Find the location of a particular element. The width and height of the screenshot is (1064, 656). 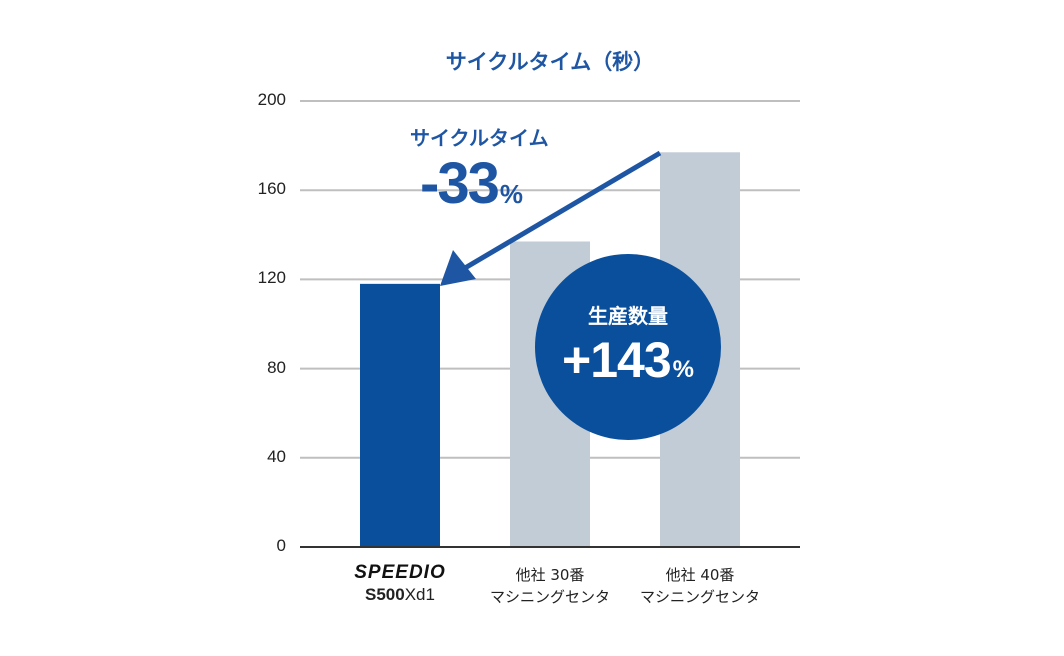

chart-title: サイクルタイム（秒） is located at coordinates (550, 62).